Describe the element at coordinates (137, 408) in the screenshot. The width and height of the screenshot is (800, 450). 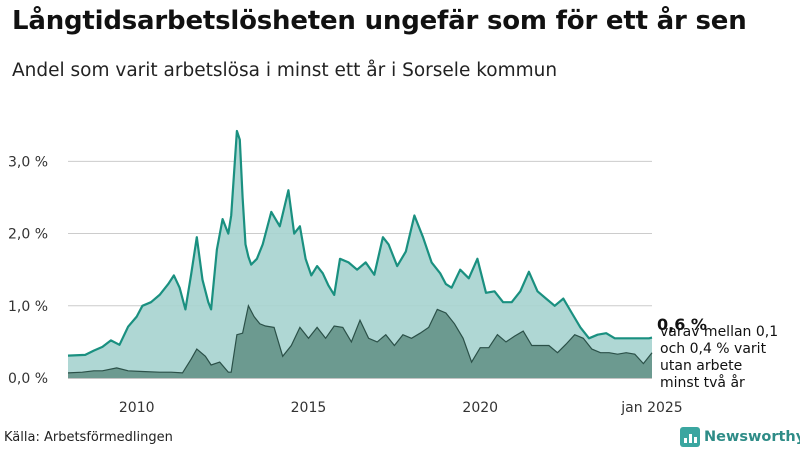
I see `x-tick-label: 2010` at that location.